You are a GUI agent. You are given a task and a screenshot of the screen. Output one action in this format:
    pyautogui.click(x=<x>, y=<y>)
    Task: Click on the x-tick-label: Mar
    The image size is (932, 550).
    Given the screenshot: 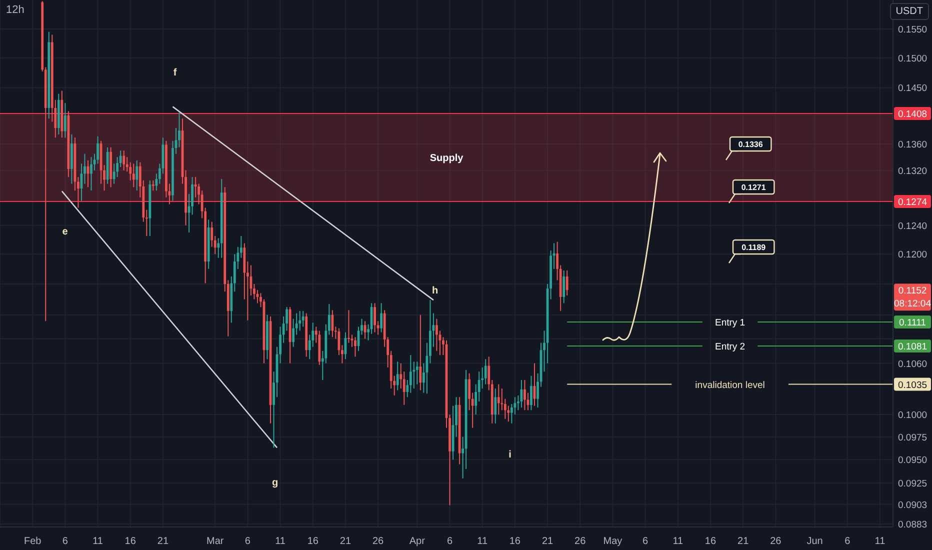 What is the action you would take?
    pyautogui.click(x=215, y=542)
    